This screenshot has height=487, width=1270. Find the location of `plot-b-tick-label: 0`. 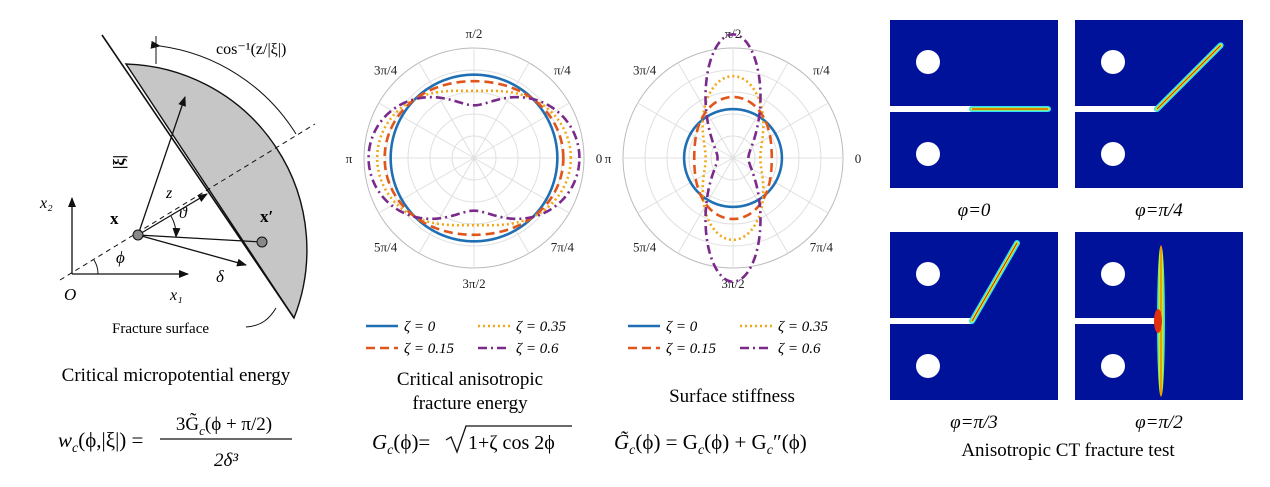

plot-b-tick-label: 0 is located at coordinates (599, 158).